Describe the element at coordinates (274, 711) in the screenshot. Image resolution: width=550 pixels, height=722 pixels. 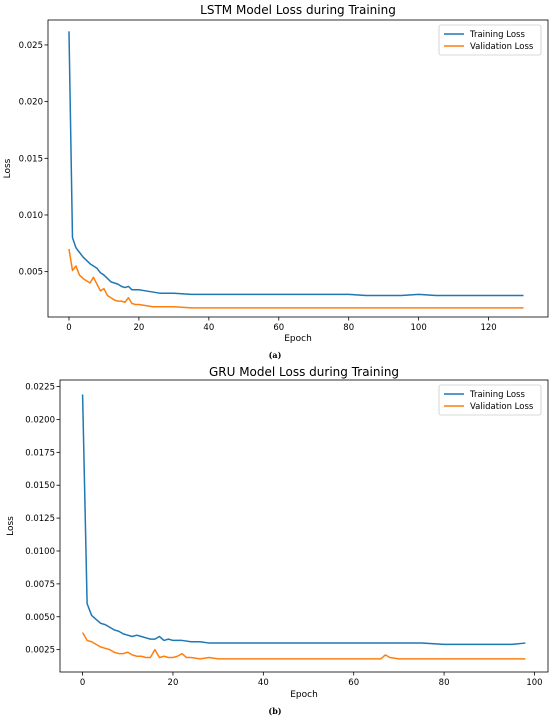
I see `figure-caption: (b)` at that location.